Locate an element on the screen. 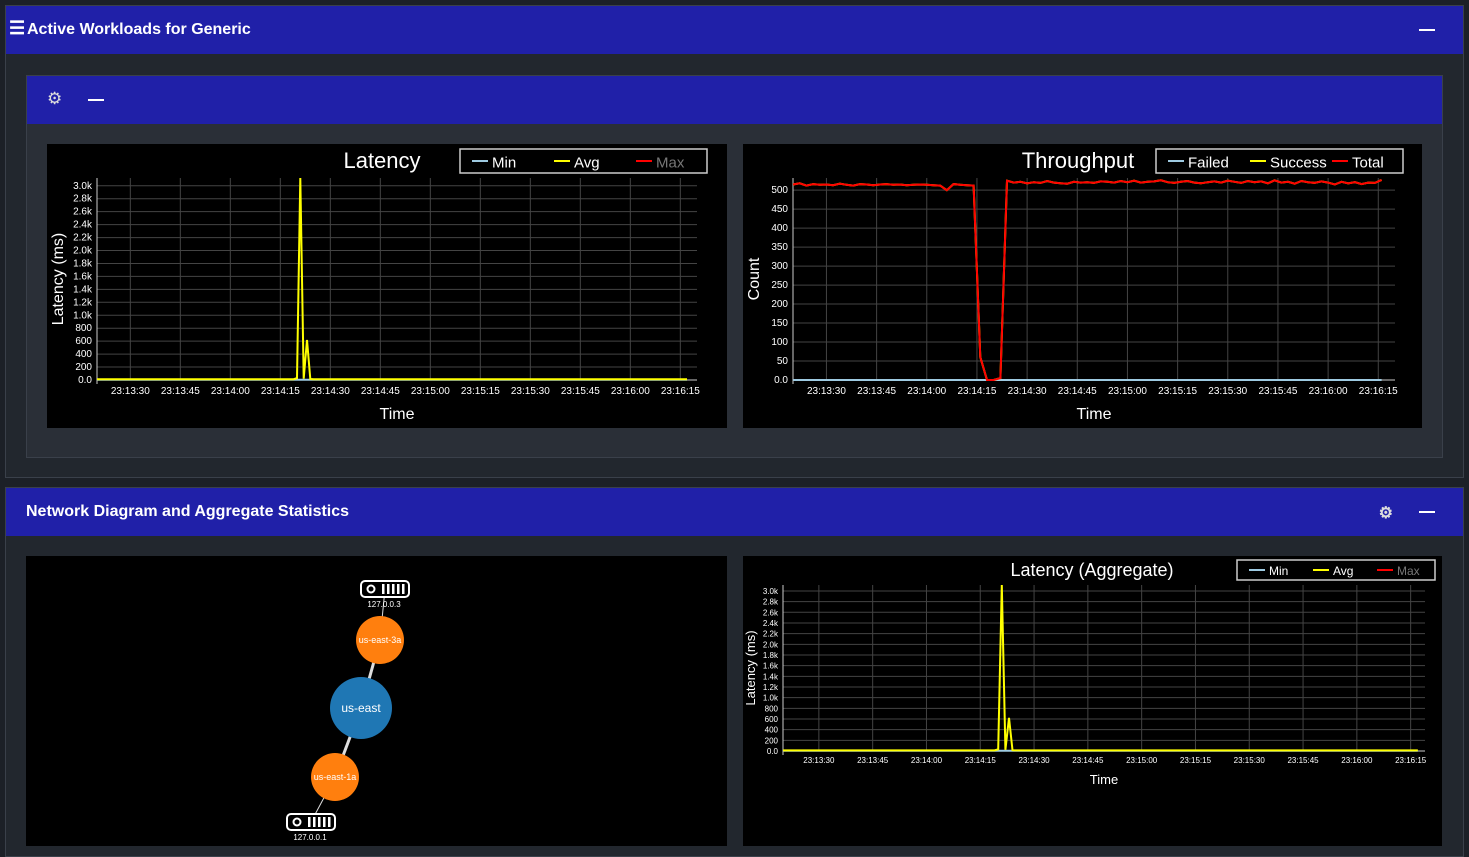  y-tick-label: 1.4k is located at coordinates (83, 289).